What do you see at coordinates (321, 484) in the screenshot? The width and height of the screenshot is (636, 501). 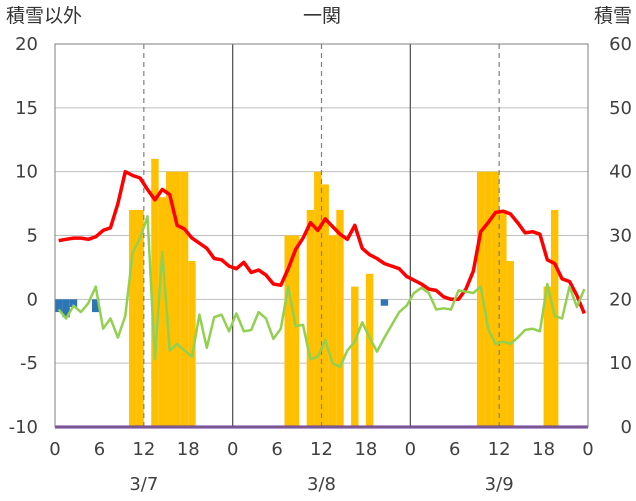 I see `date-label: 3/8` at bounding box center [321, 484].